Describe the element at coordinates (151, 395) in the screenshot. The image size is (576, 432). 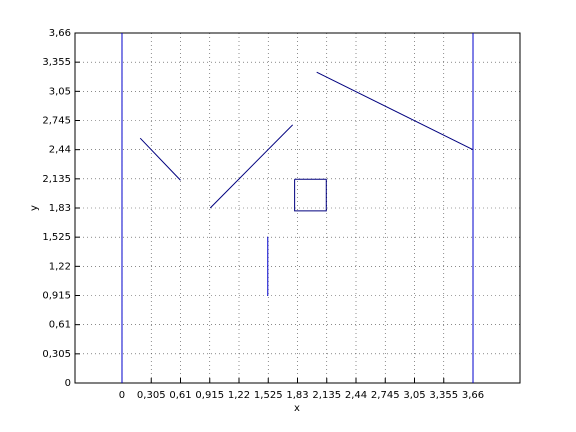
I see `x-tick-label: 0,305` at that location.